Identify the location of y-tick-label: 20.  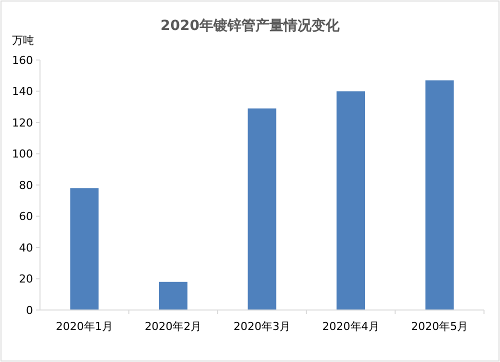
(26, 279).